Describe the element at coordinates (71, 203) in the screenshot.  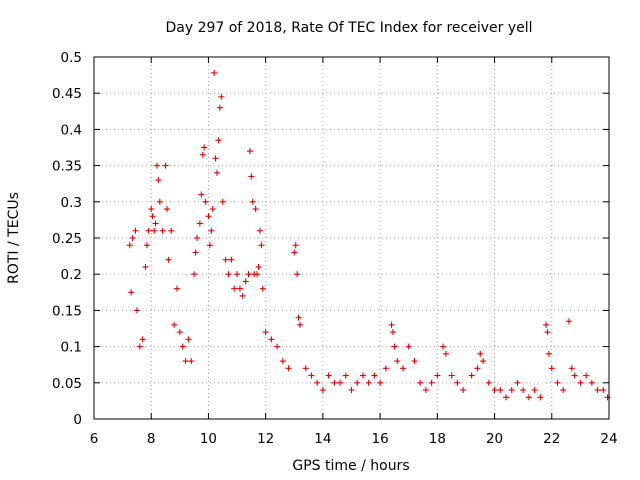
I see `y-tick-label: 0.3` at that location.